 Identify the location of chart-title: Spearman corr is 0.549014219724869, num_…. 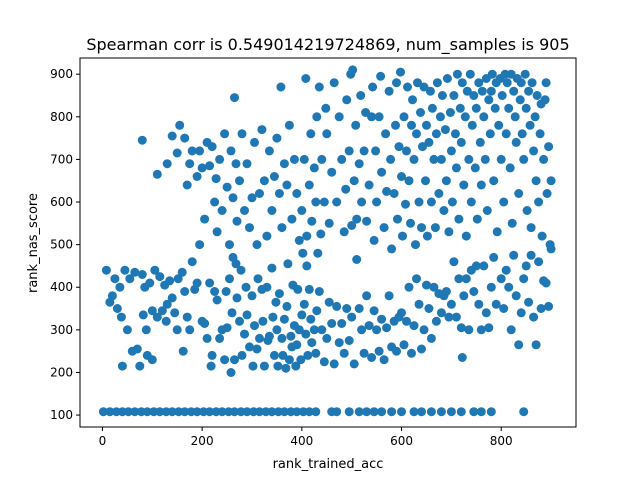
(327, 45).